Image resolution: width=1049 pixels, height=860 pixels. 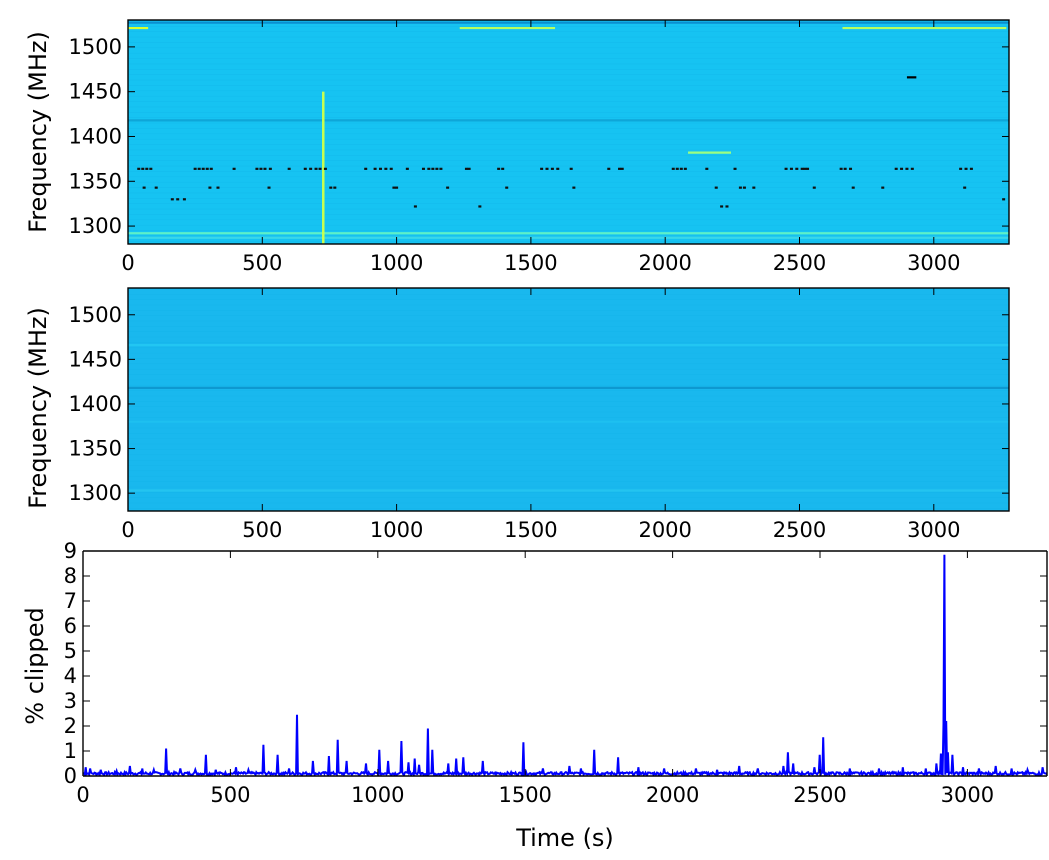 I want to click on bot-ytick-label-3: 3, so click(x=70, y=701).